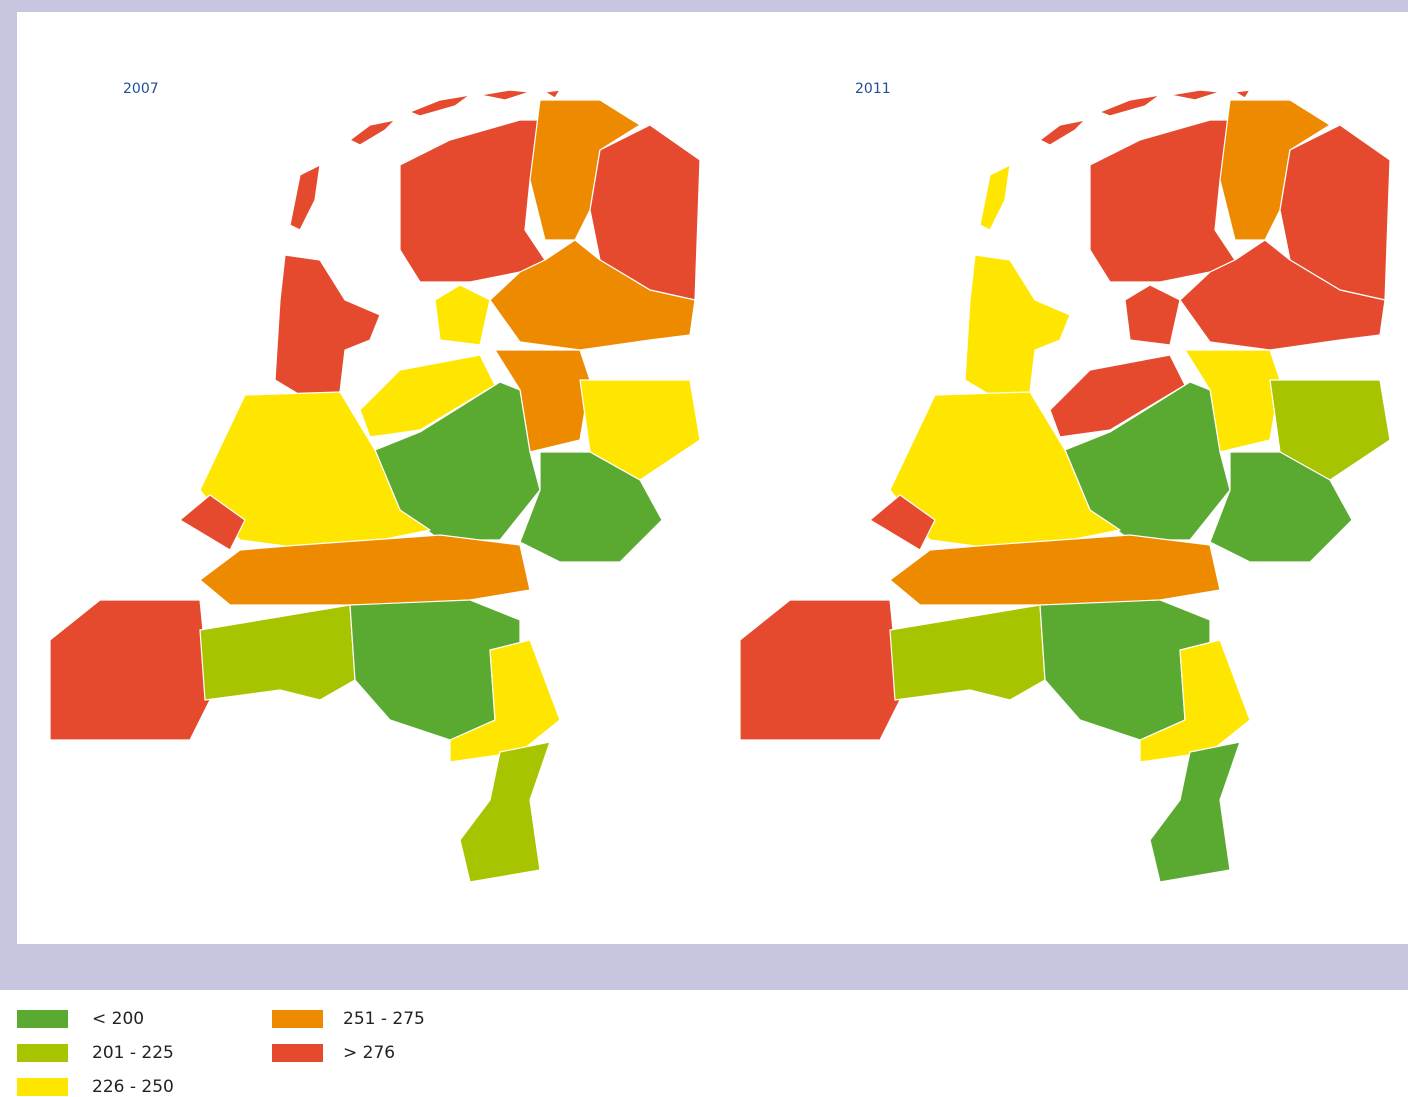 This screenshot has height=1097, width=1408. I want to click on legend-label: 251 - 275, so click(384, 1019).